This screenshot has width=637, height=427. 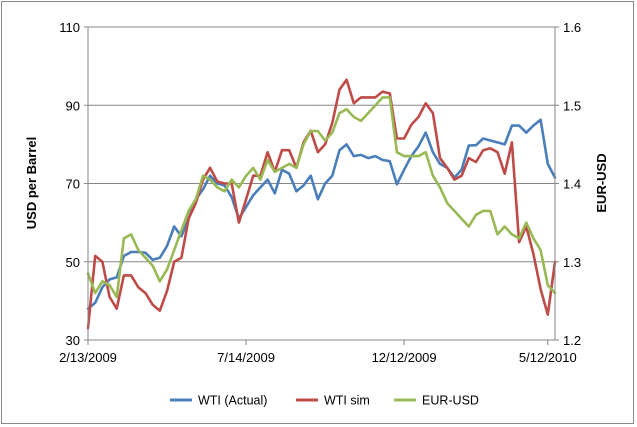 What do you see at coordinates (73, 340) in the screenshot?
I see `left-tick-label: 30` at bounding box center [73, 340].